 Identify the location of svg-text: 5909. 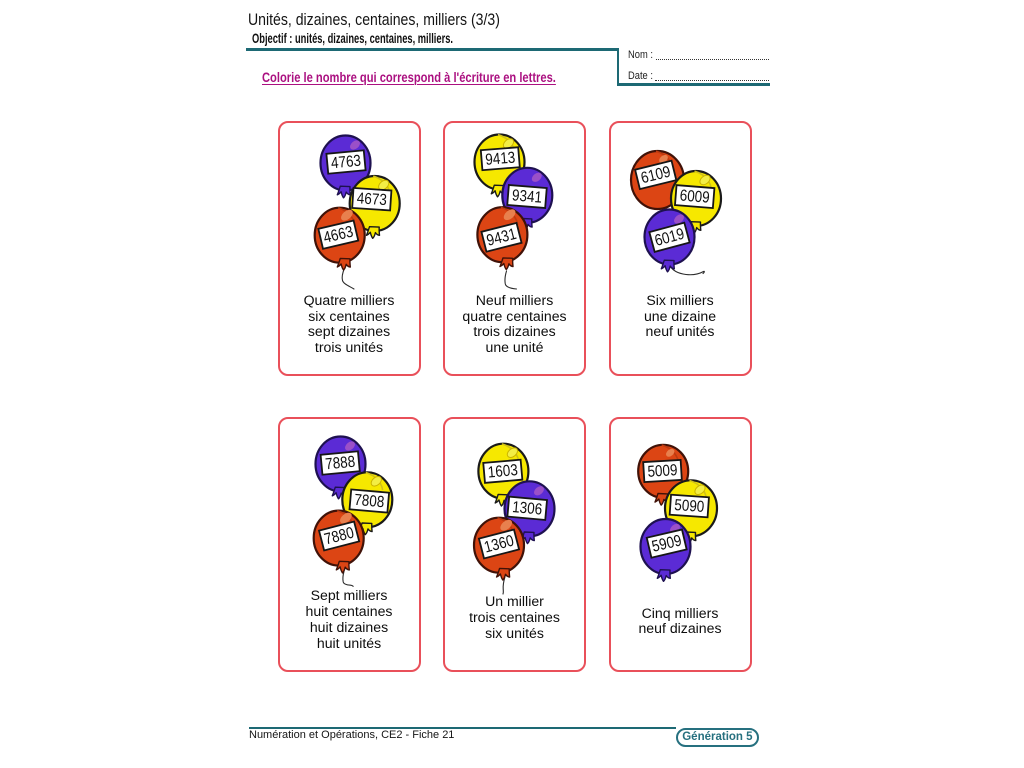
(666, 543).